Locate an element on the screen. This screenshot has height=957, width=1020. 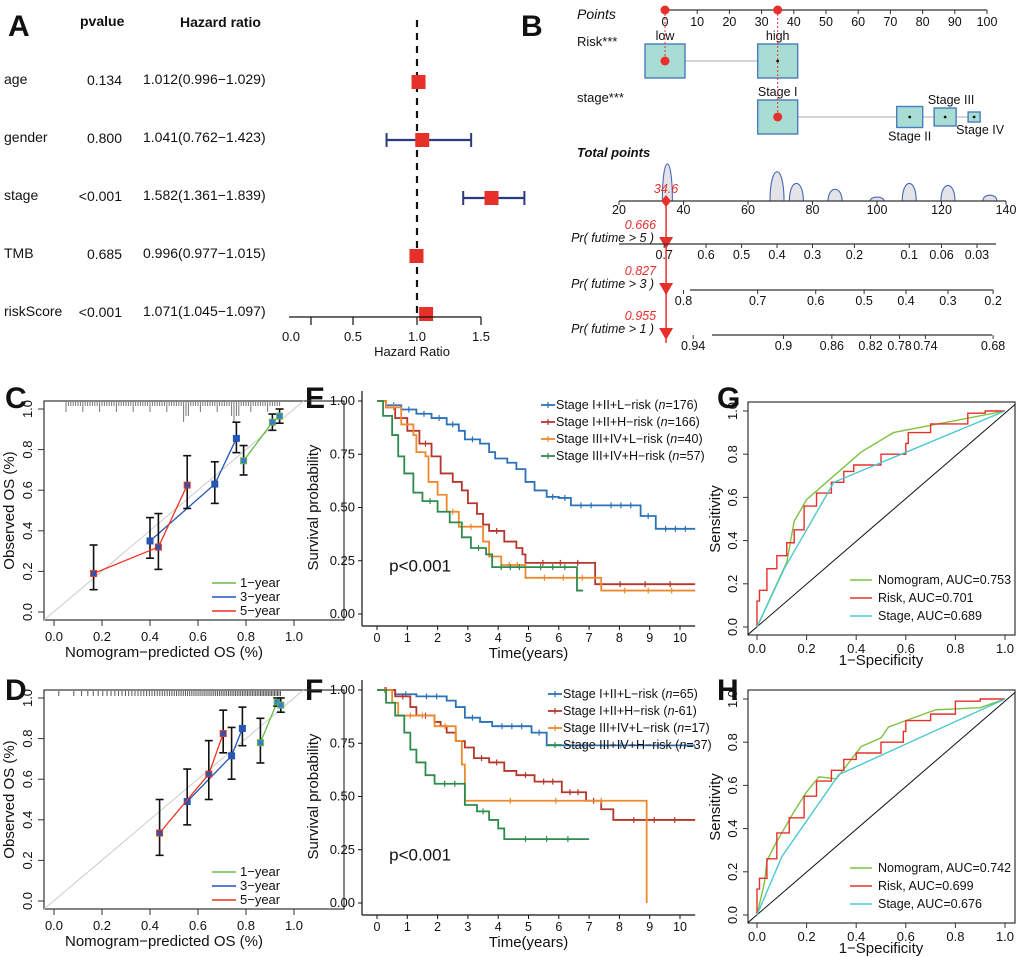
x-tick-label: 0 is located at coordinates (377, 927).